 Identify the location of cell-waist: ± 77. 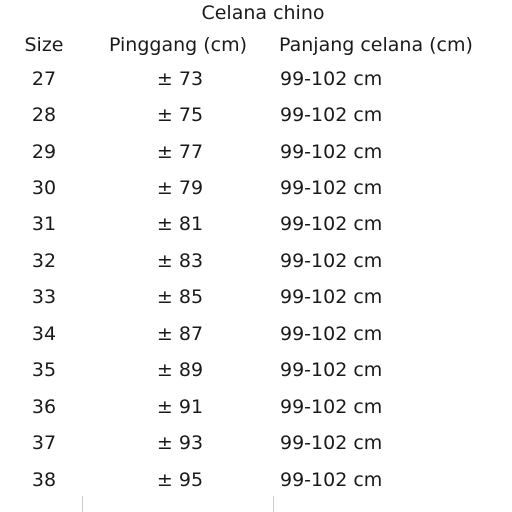
(180, 152).